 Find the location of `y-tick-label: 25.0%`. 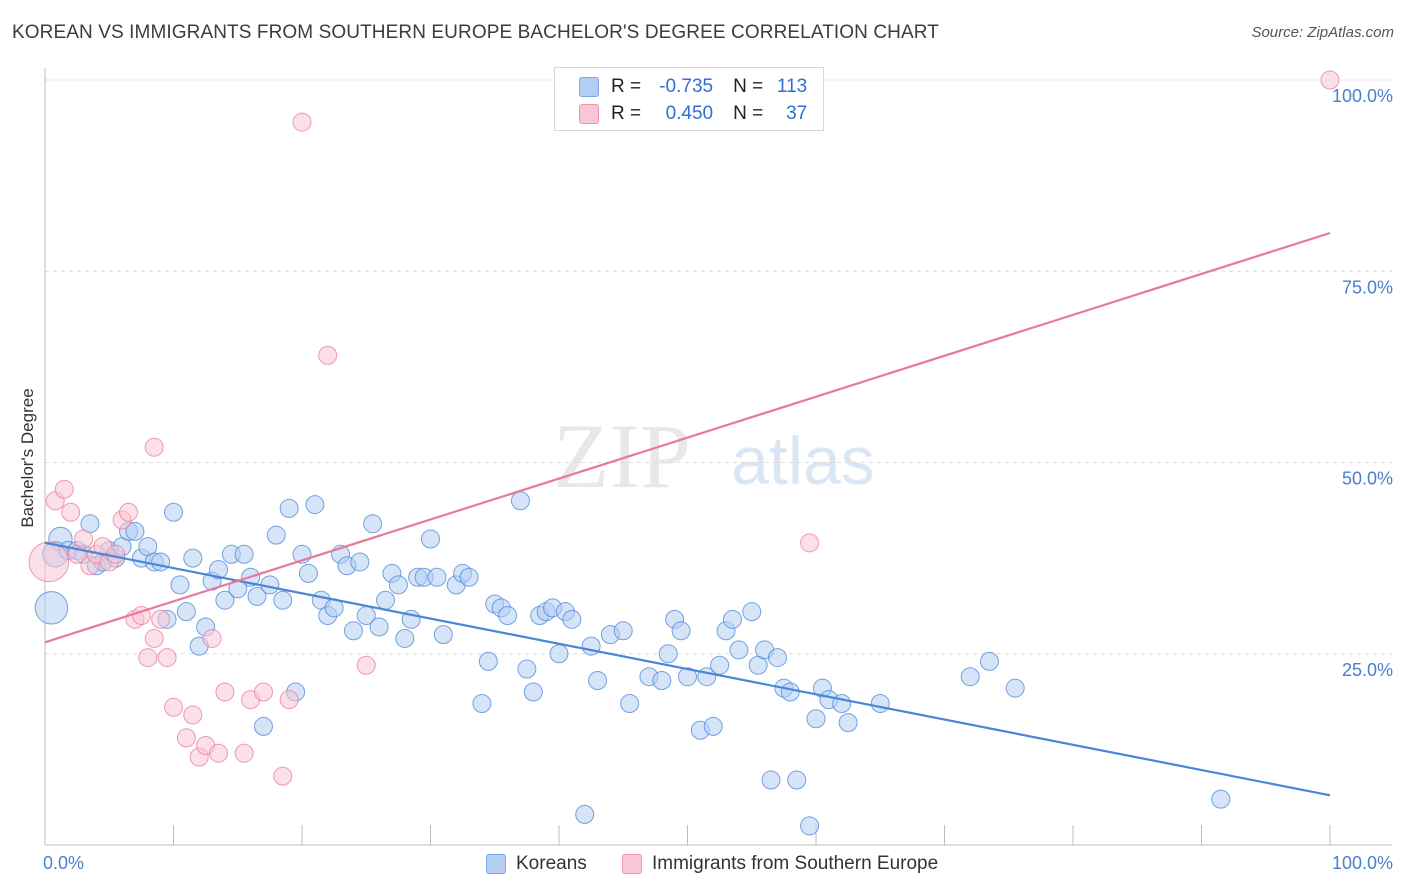

y-tick-label: 25.0% is located at coordinates (1367, 670).